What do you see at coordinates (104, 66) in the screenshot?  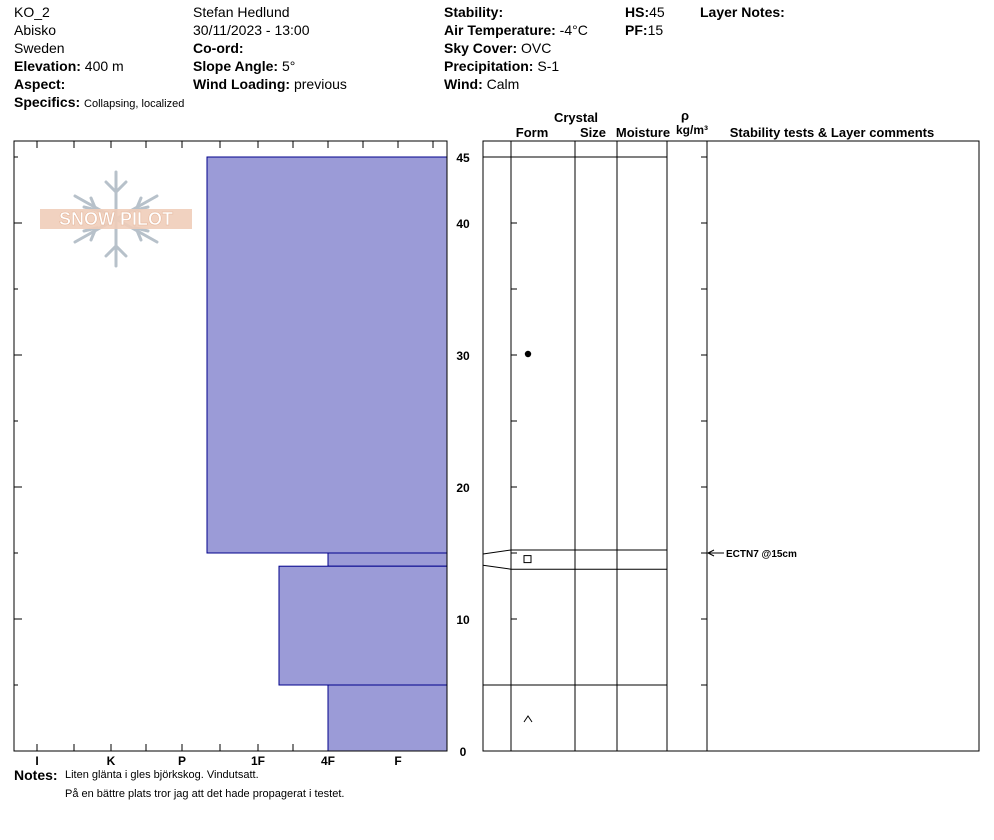 I see `elevation-value: 400 m` at bounding box center [104, 66].